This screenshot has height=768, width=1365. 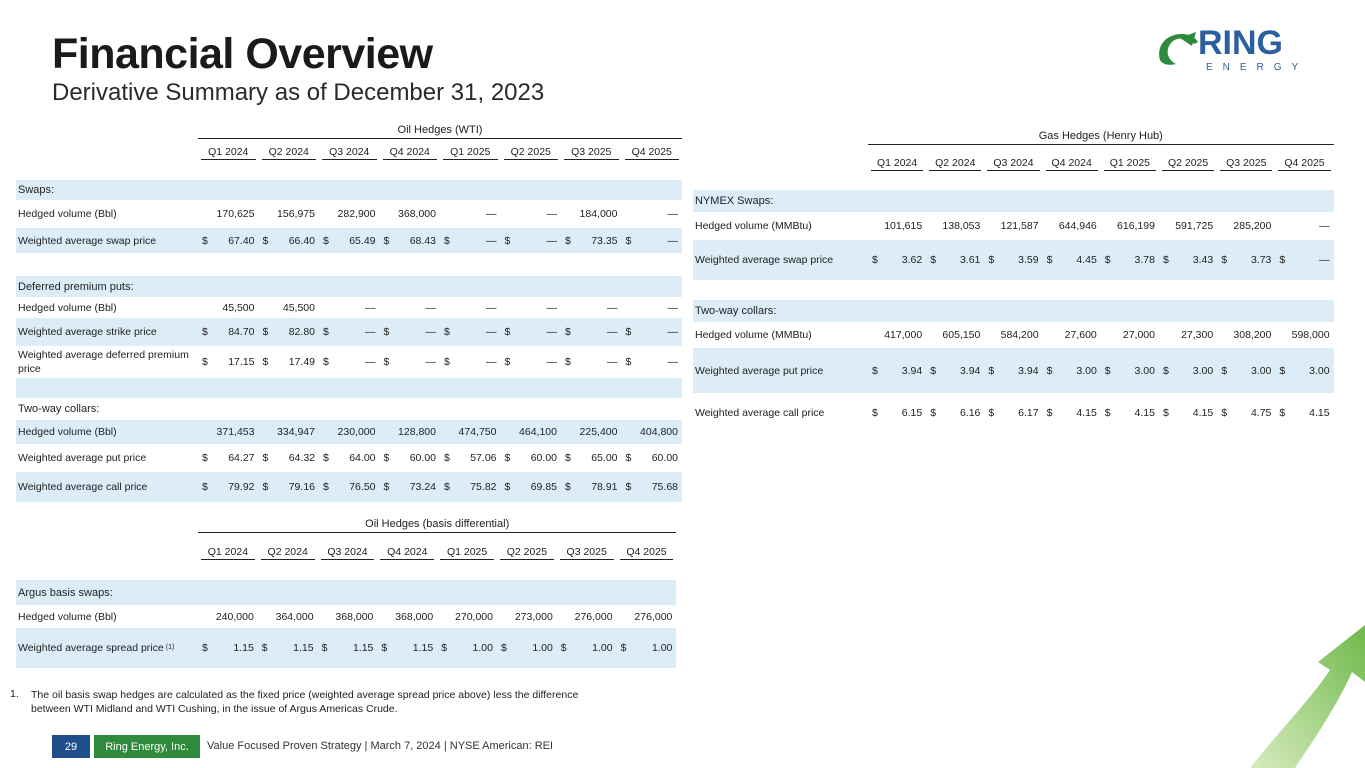 I want to click on row-label-text: Hedged volume (MMBtu), so click(x=753, y=226).